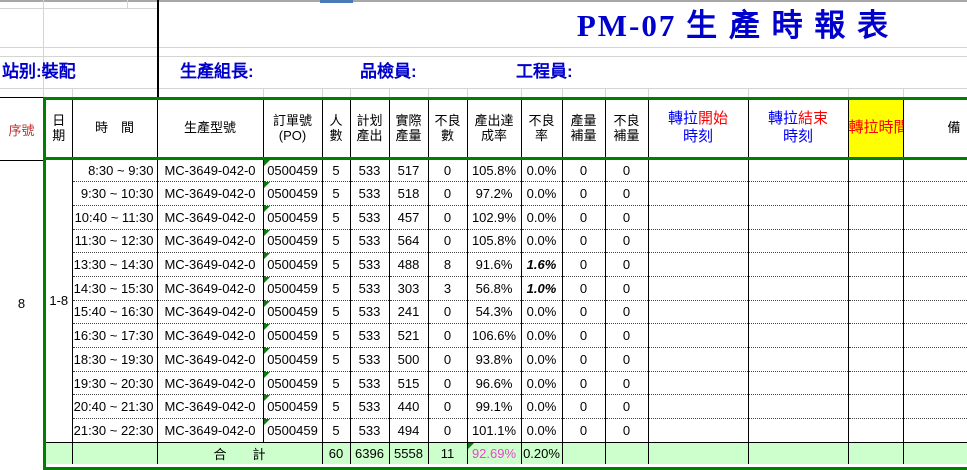 Image resolution: width=967 pixels, height=470 pixels. Describe the element at coordinates (115, 407) in the screenshot. I see `cell-time: 20:40 ~ 21:30` at that location.